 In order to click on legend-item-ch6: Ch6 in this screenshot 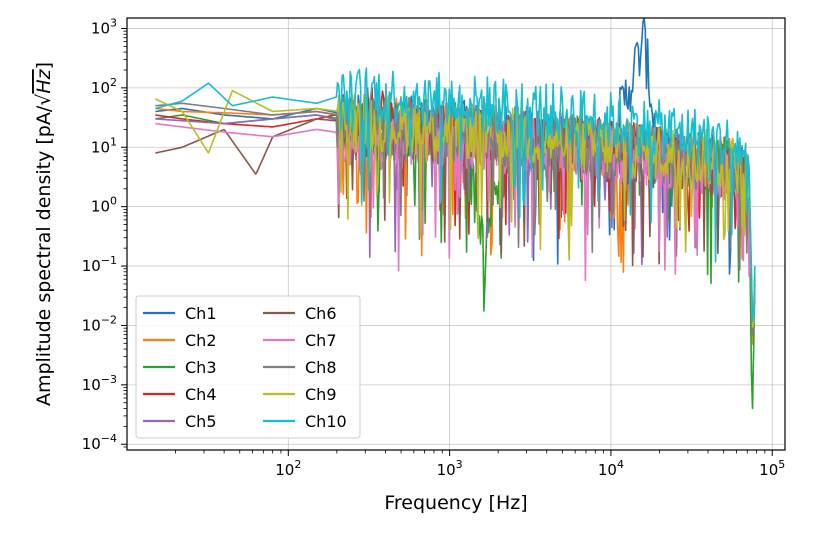, I will do `click(300, 313)`.